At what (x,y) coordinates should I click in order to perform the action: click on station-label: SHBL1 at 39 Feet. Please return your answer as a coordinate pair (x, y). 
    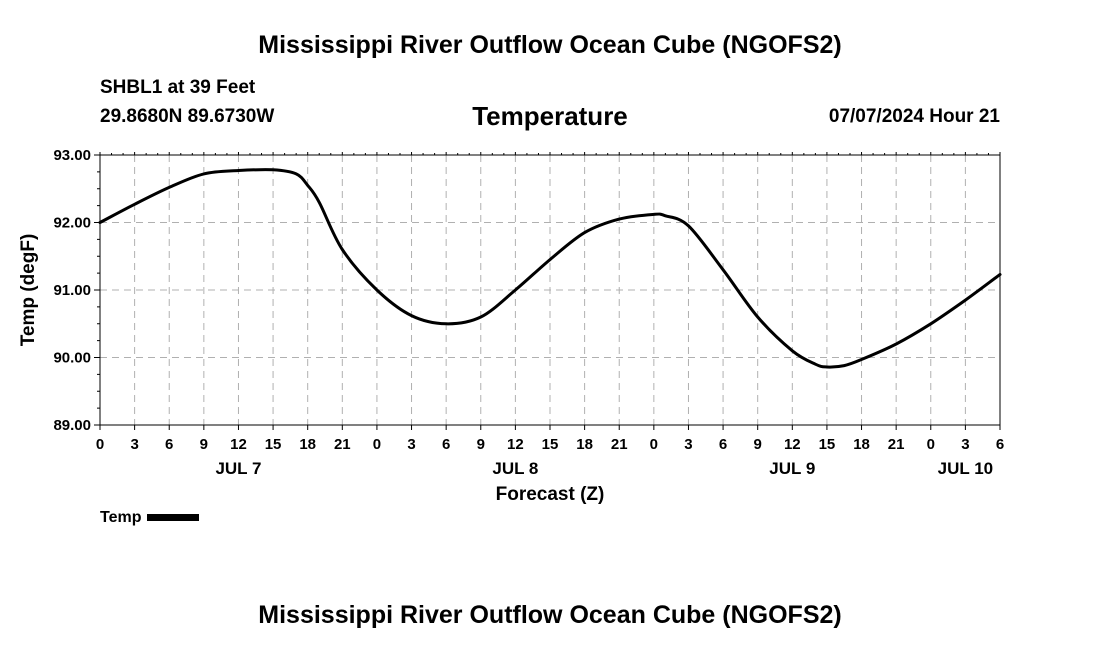
    Looking at the image, I should click on (178, 87).